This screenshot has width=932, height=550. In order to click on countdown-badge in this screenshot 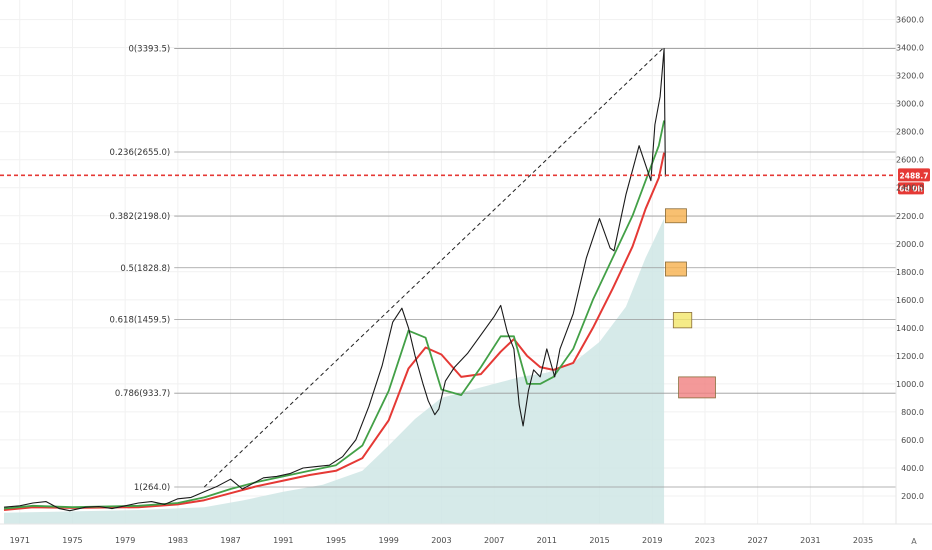, I will do `click(911, 188)`.